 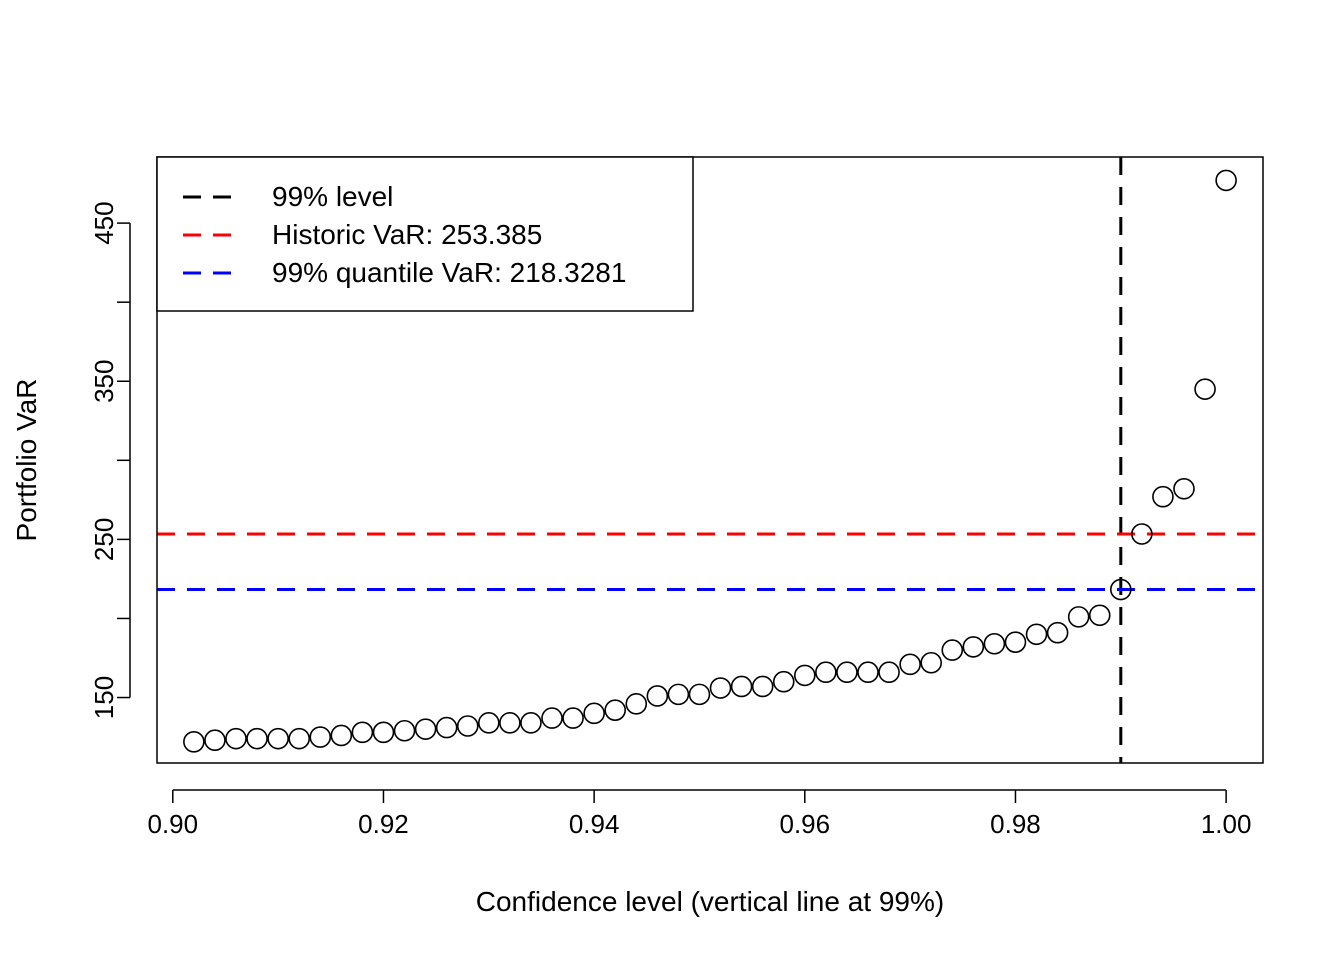 What do you see at coordinates (172, 824) in the screenshot?
I see `x-tick-label: 0.90` at bounding box center [172, 824].